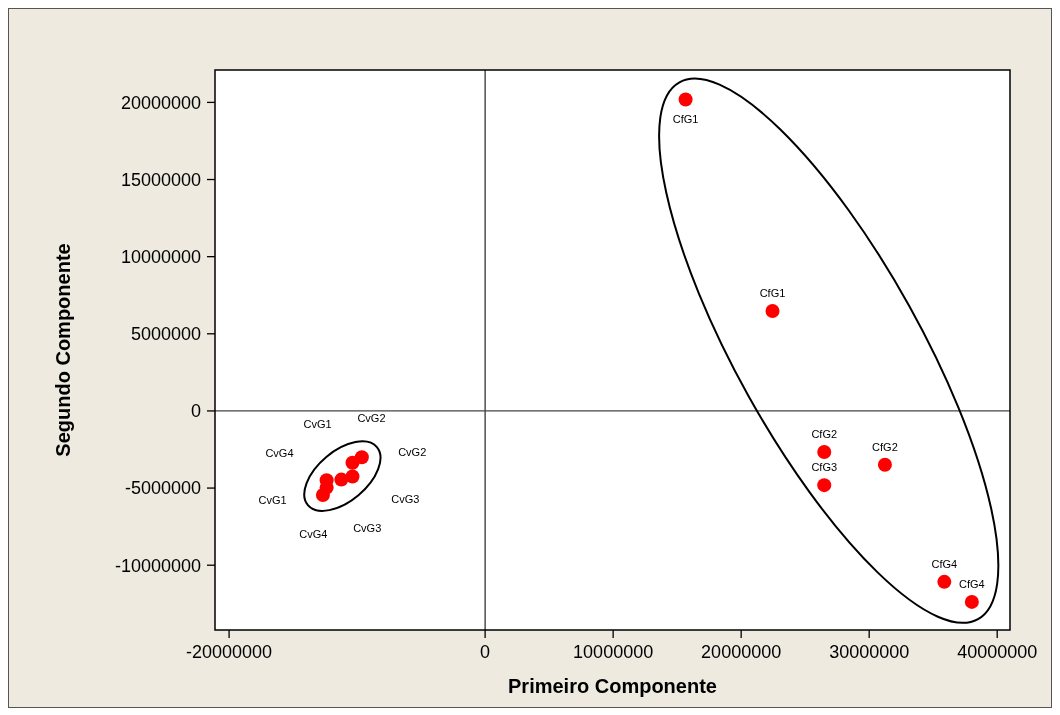  I want to click on x-tick-label: 10000000, so click(613, 652).